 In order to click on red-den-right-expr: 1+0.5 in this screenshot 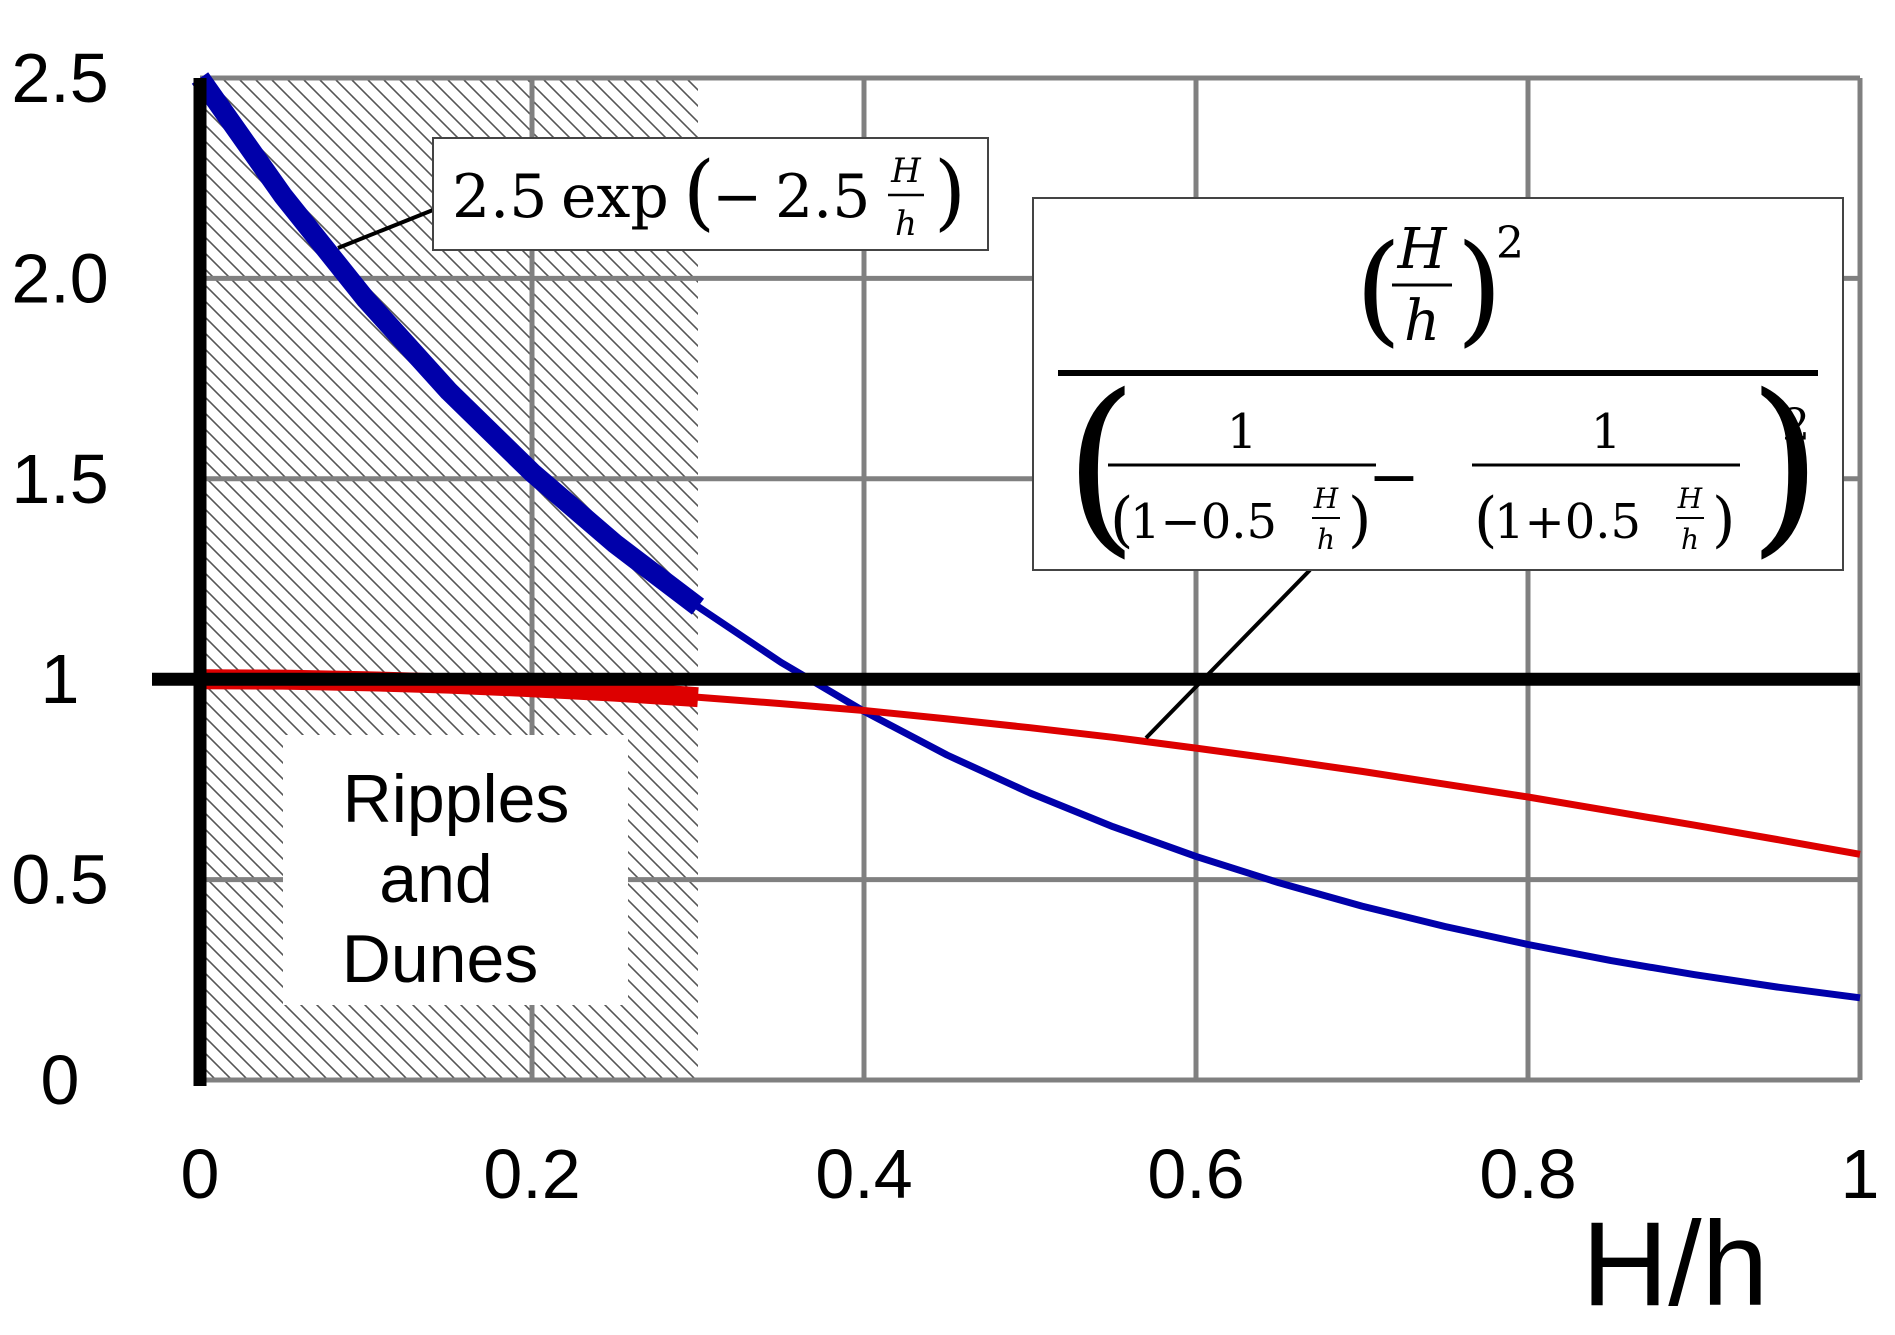, I will do `click(1567, 522)`.